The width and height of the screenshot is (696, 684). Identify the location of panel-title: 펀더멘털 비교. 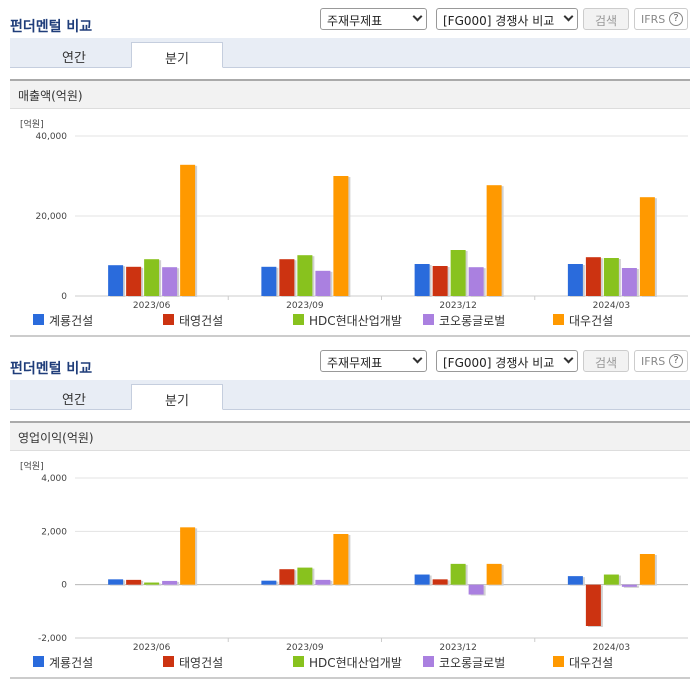
(51, 369).